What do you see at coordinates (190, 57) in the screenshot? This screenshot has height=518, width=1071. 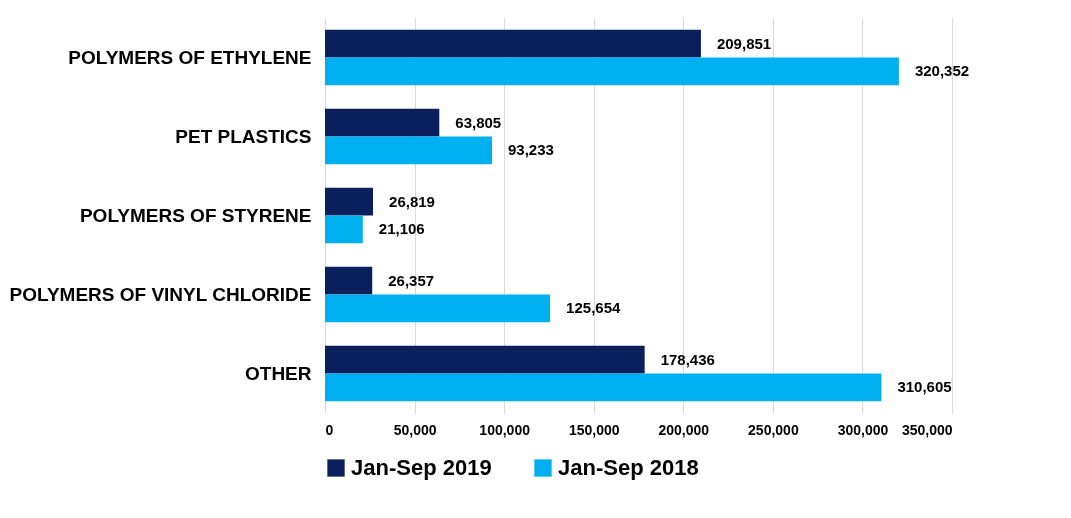 I see `y-tick-label: POLYMERS OF ETHYLENE` at bounding box center [190, 57].